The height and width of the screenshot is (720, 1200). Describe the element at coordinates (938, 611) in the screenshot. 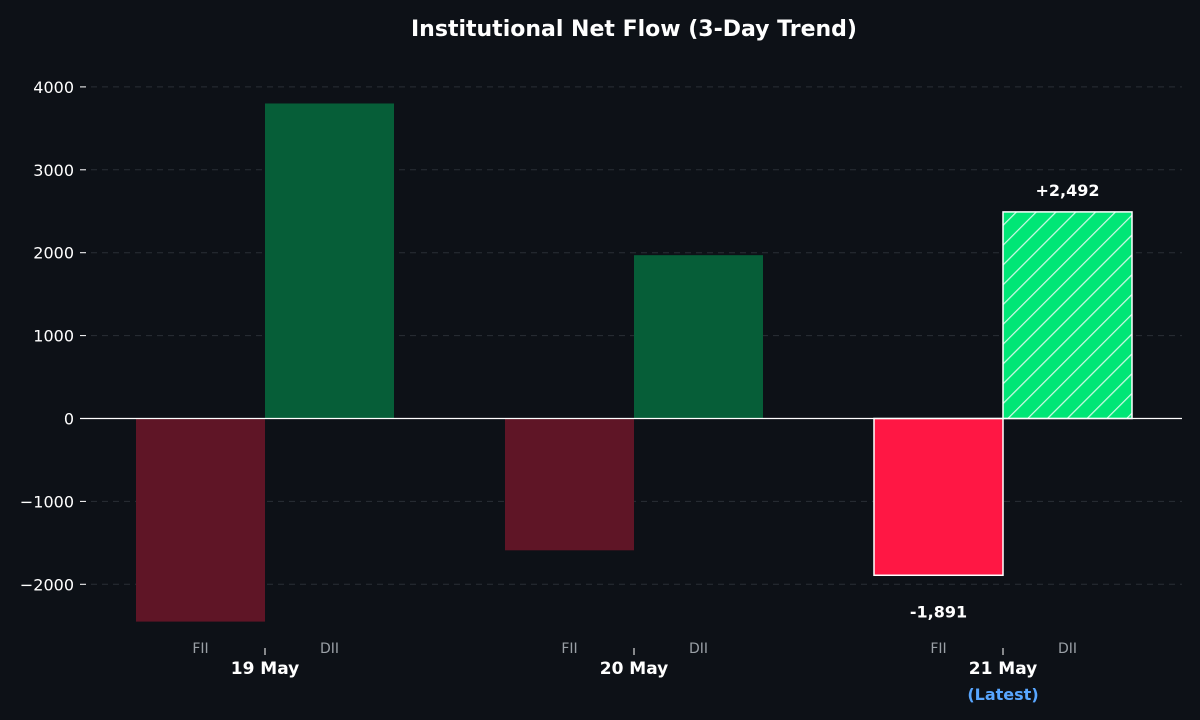

I see `fii-latest-value-label: -1,891` at that location.